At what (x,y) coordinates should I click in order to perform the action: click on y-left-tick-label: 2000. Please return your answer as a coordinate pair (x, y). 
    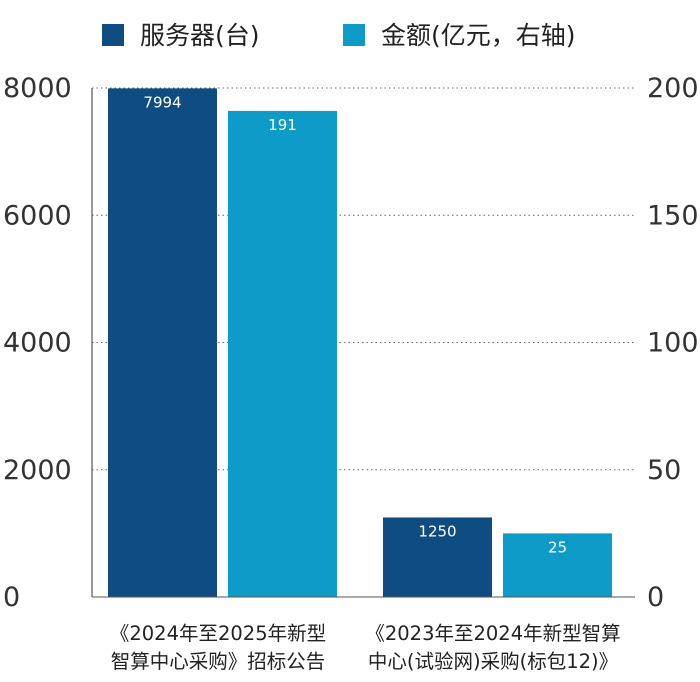
    Looking at the image, I should click on (37, 470).